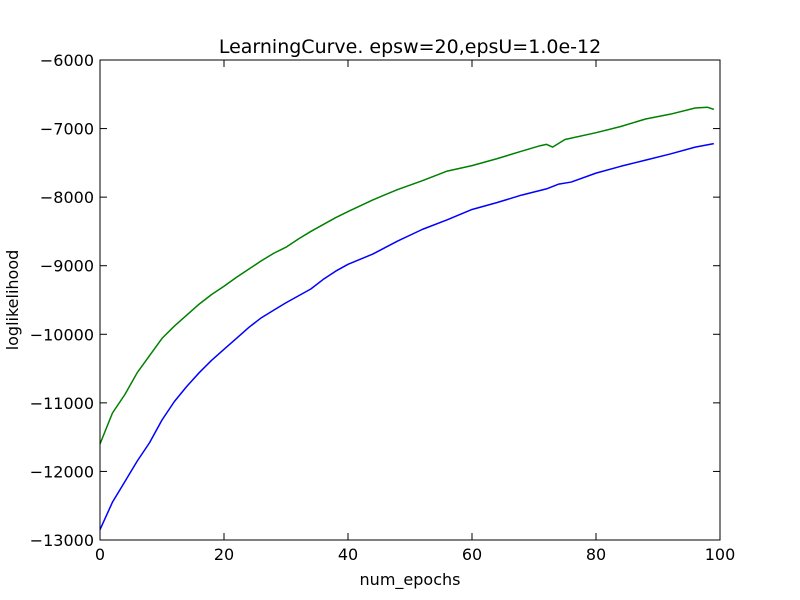 This screenshot has width=800, height=600. I want to click on x-tick-label: 0, so click(100, 554).